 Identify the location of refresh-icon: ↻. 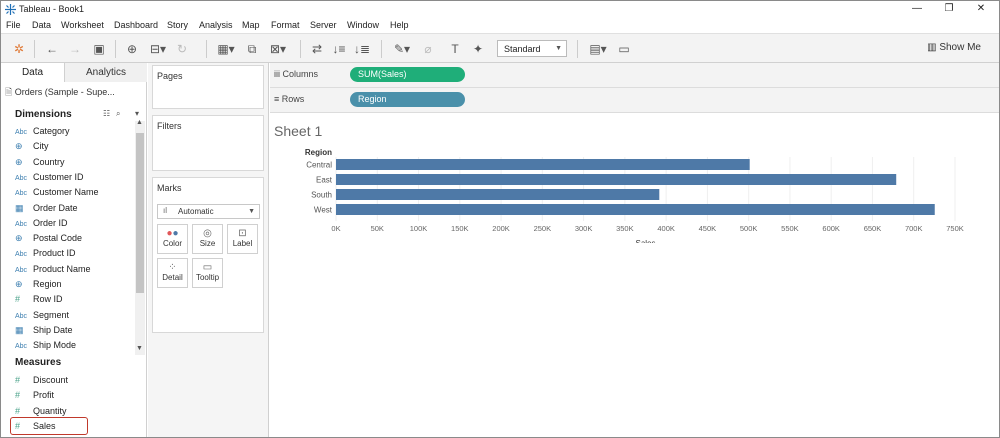
(182, 49).